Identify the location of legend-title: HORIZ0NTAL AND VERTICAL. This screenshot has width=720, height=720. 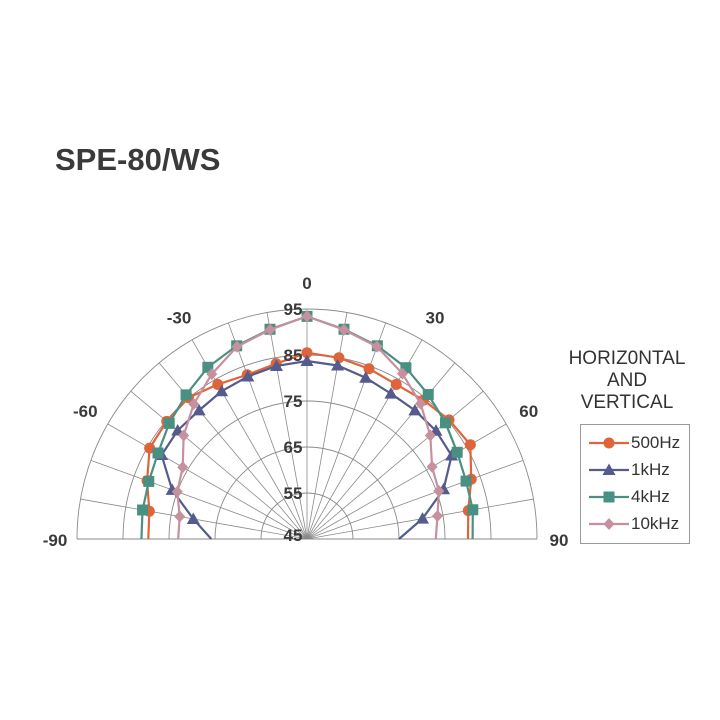
(627, 381).